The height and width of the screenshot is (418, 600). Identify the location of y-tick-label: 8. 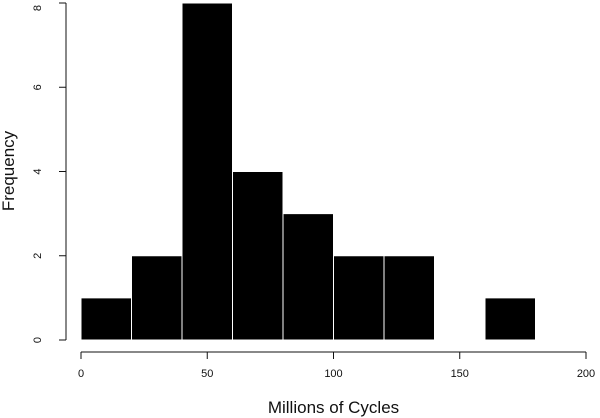
(38, 8).